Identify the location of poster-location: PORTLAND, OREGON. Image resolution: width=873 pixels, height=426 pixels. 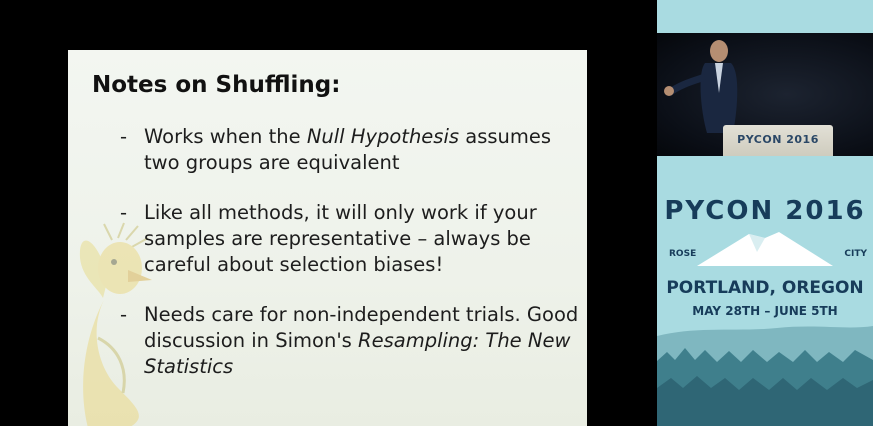
(765, 288).